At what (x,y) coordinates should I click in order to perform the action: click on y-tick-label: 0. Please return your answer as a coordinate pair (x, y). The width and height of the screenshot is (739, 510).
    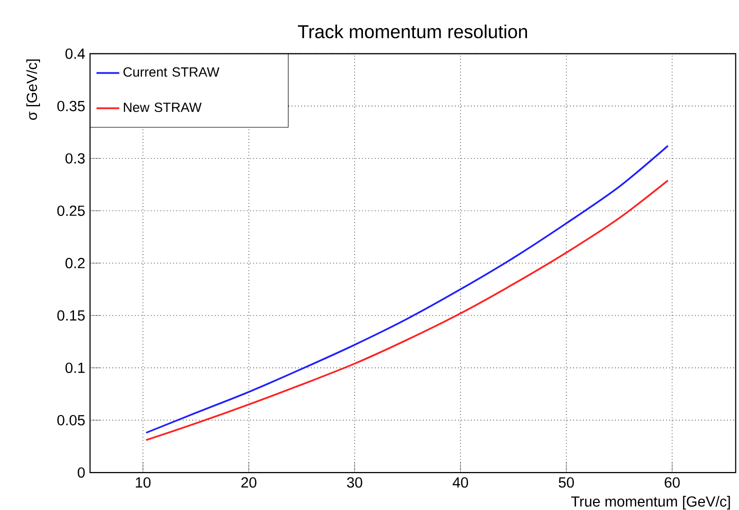
    Looking at the image, I should click on (81, 473).